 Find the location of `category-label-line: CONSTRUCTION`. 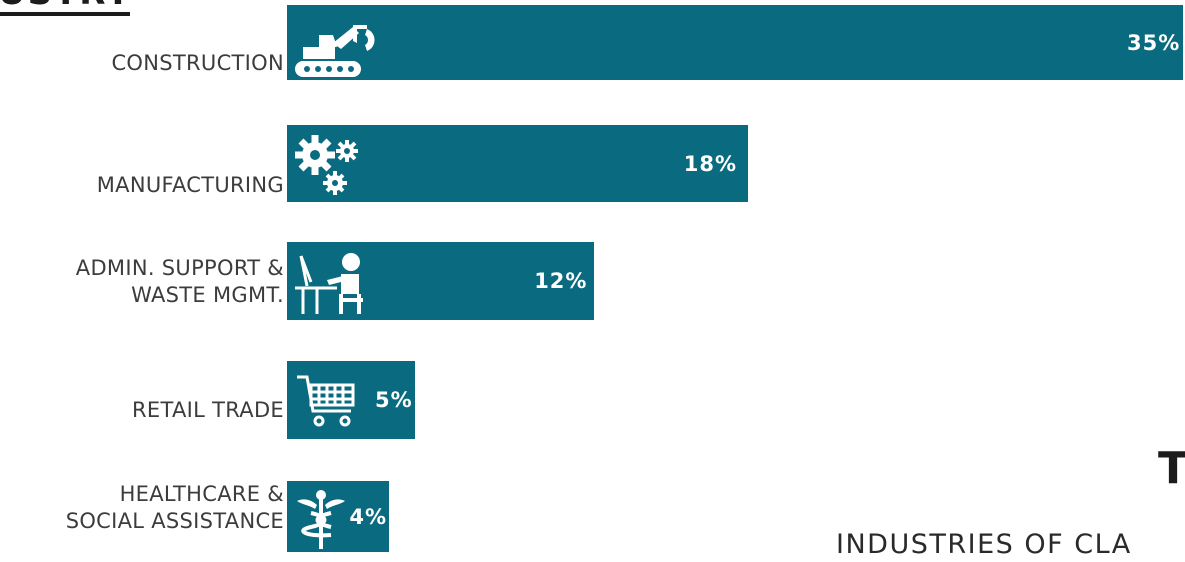

category-label-line: CONSTRUCTION is located at coordinates (197, 63).